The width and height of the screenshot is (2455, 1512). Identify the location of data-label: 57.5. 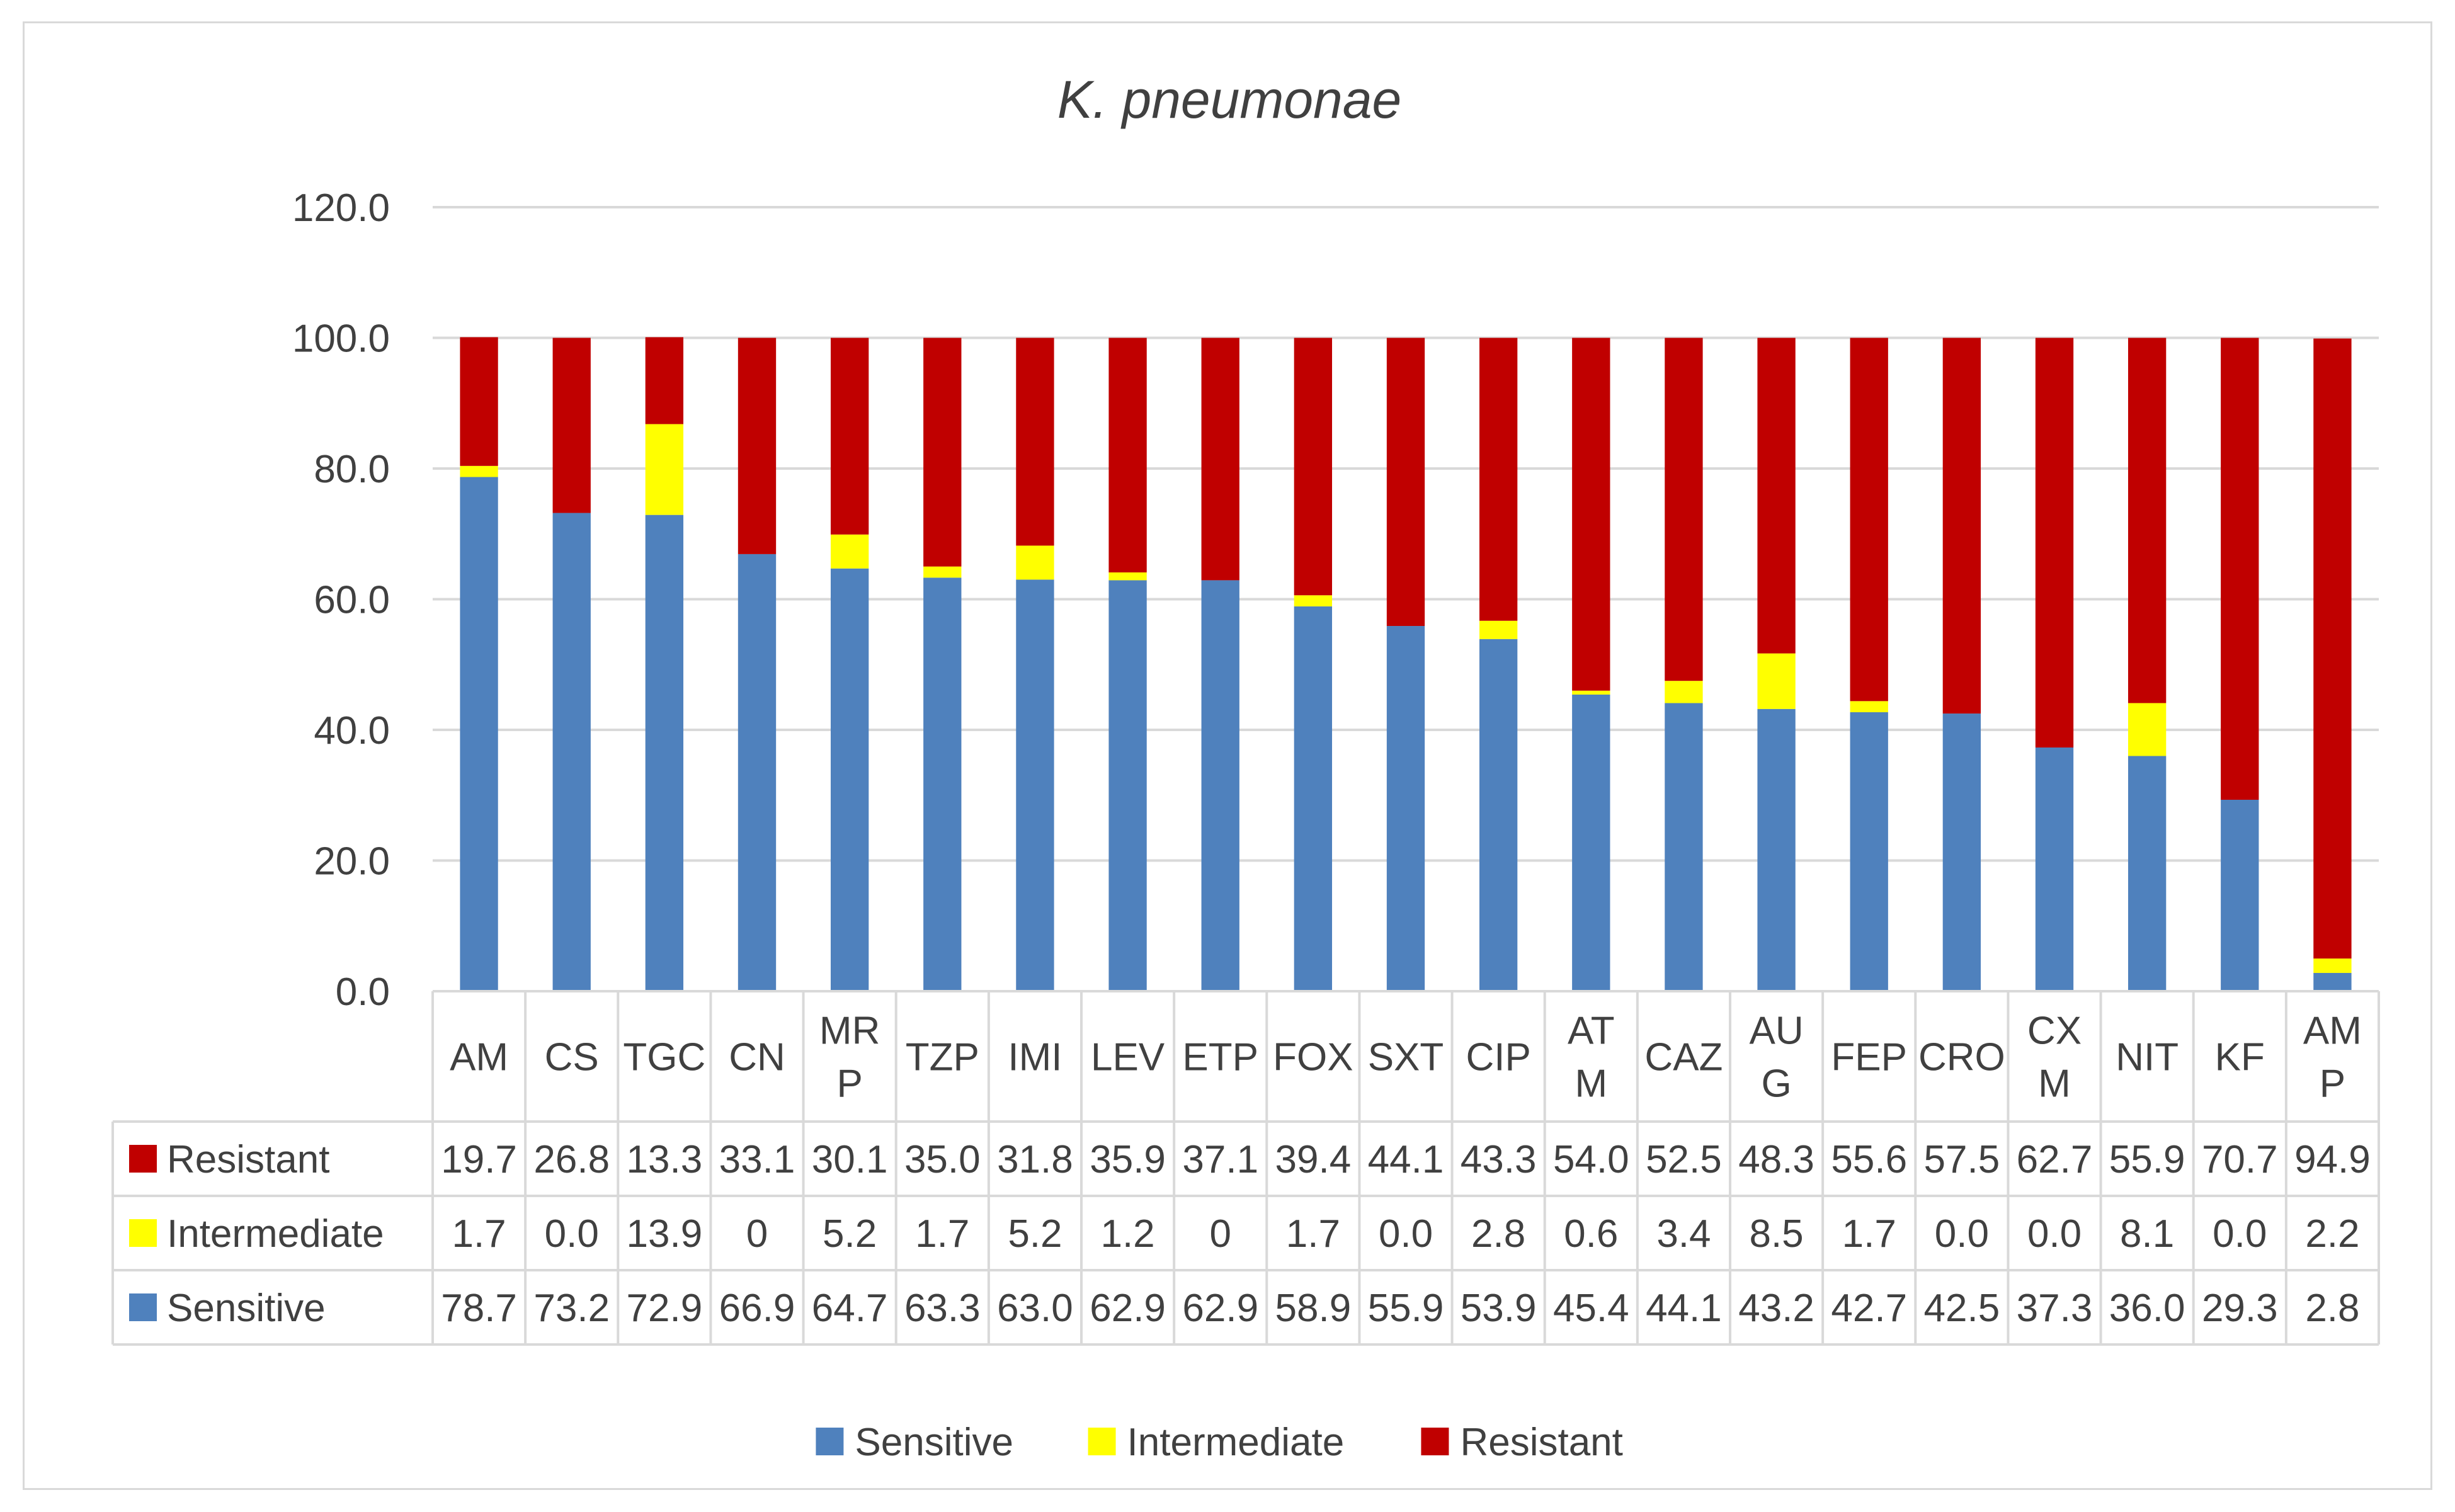
(1962, 1160).